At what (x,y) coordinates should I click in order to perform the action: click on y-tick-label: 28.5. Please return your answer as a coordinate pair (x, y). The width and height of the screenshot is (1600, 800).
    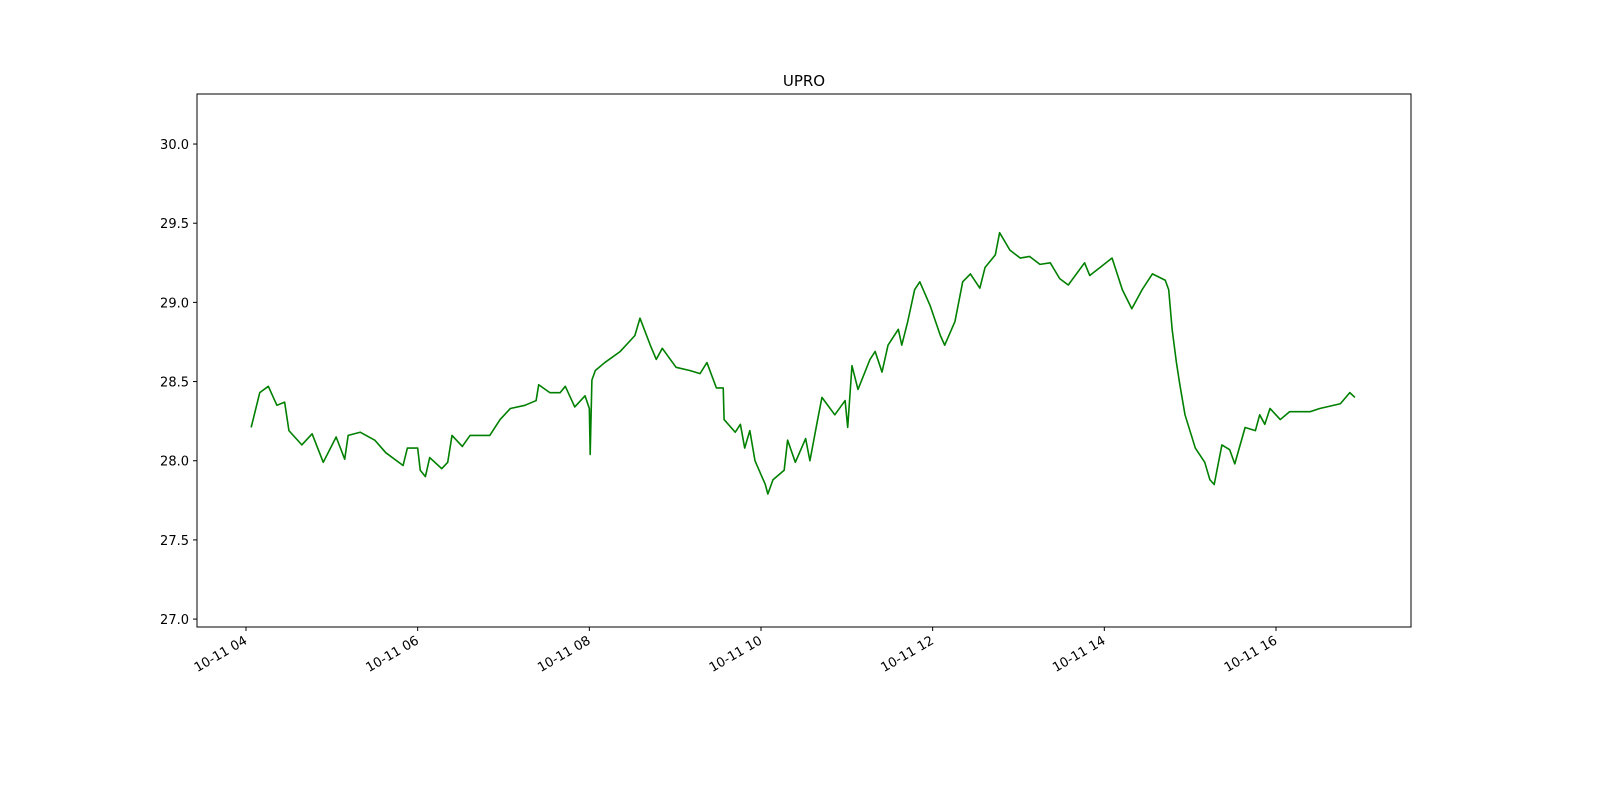
    Looking at the image, I should click on (174, 383).